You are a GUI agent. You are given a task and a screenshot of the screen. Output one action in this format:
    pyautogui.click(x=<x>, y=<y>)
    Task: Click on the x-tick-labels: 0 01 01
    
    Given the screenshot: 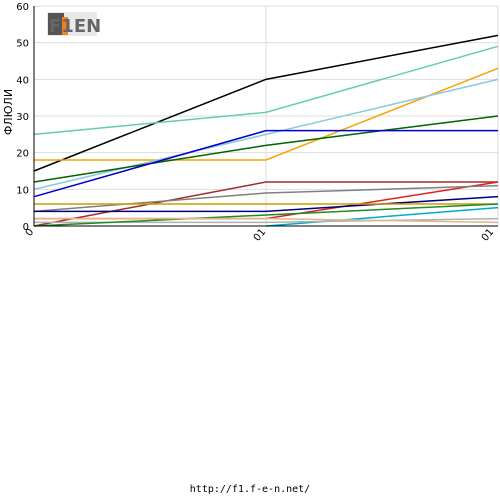 What is the action you would take?
    pyautogui.click(x=260, y=235)
    